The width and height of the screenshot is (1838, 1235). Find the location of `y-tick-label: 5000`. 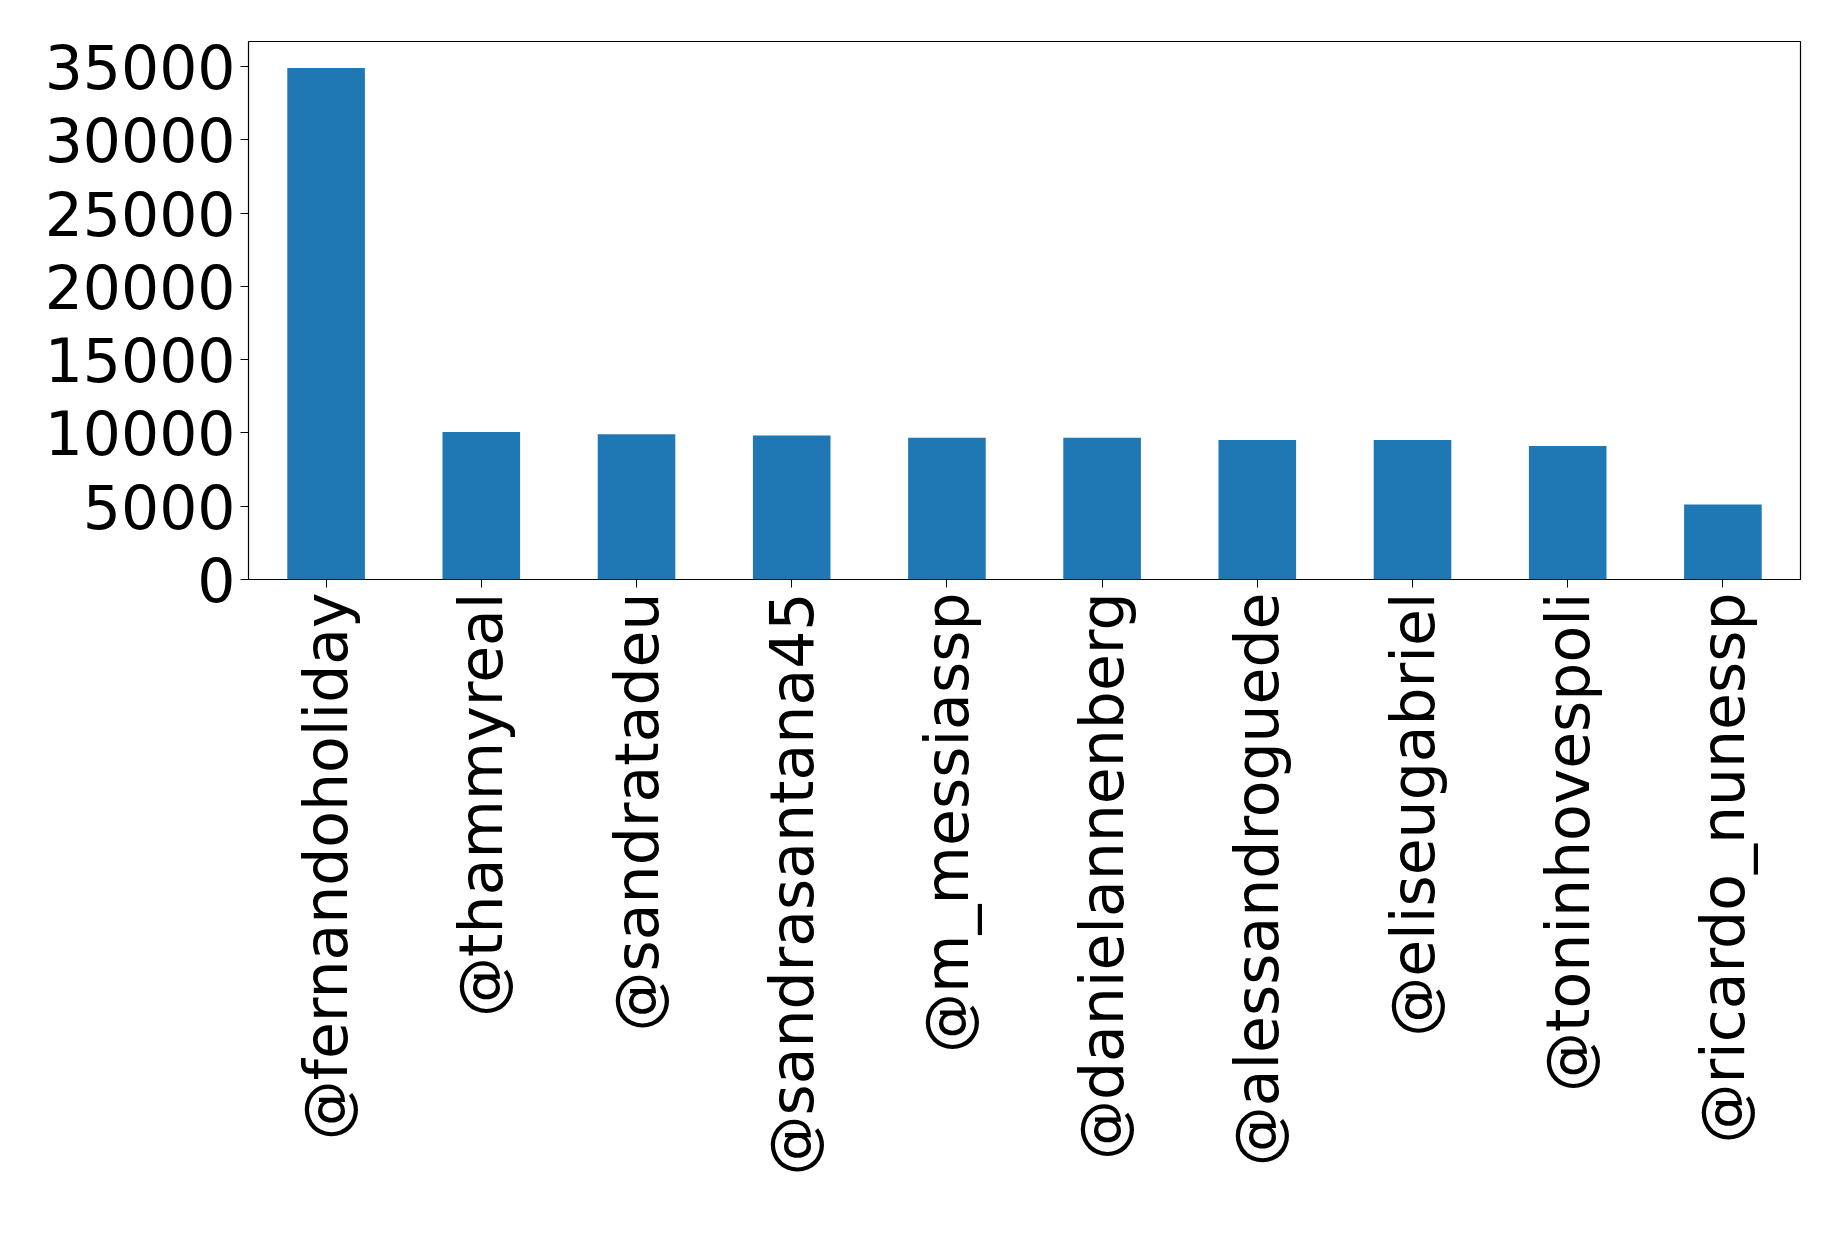

y-tick-label: 5000 is located at coordinates (159, 507).